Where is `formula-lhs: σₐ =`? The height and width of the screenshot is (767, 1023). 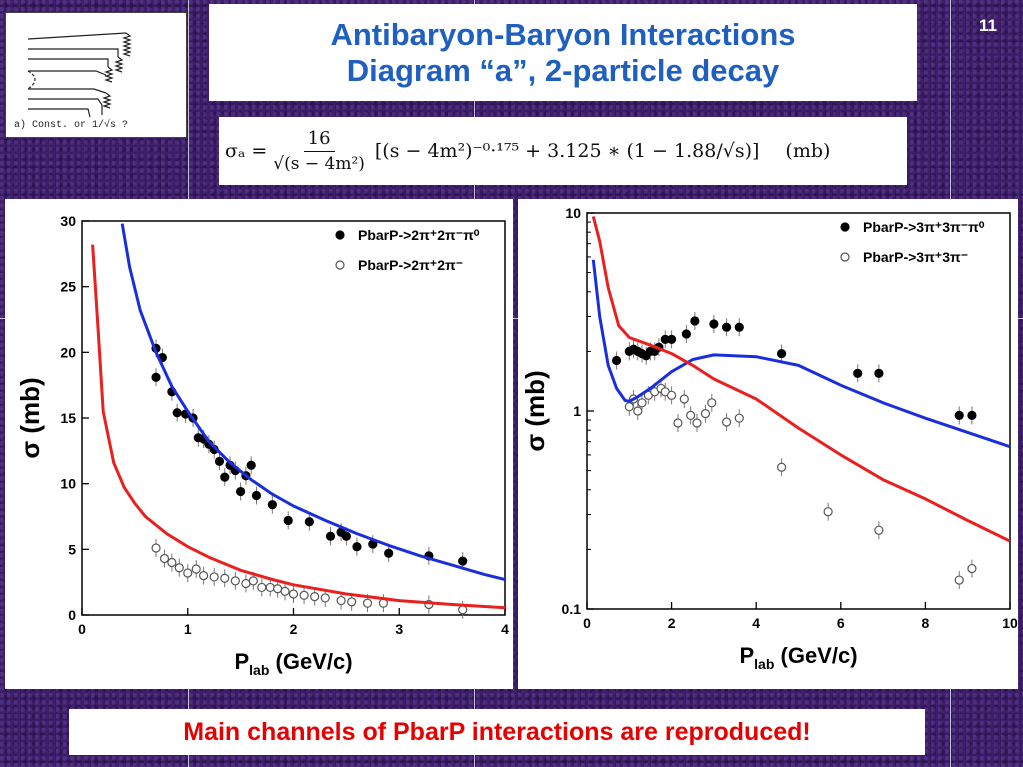 formula-lhs: σₐ = is located at coordinates (246, 151).